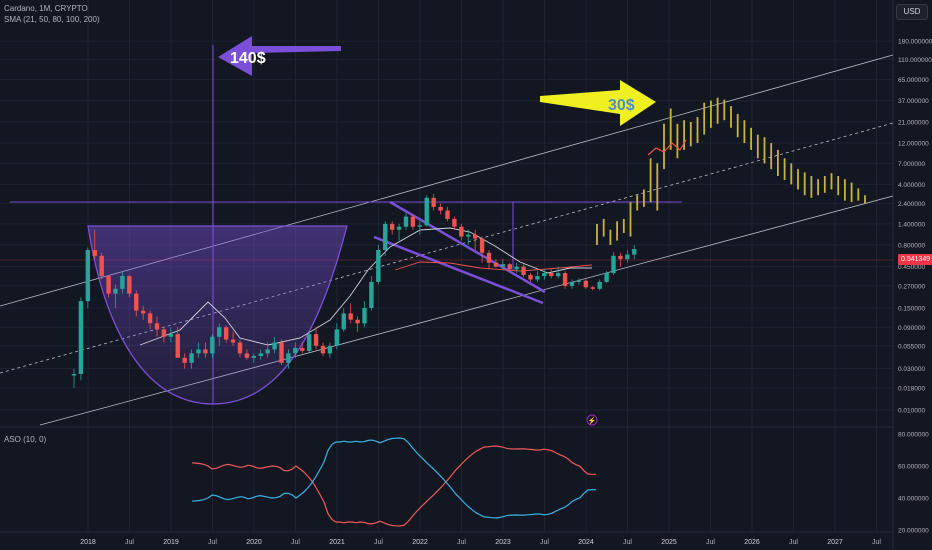 The height and width of the screenshot is (550, 932). What do you see at coordinates (915, 60) in the screenshot?
I see `price-tick-label: 110.000000` at bounding box center [915, 60].